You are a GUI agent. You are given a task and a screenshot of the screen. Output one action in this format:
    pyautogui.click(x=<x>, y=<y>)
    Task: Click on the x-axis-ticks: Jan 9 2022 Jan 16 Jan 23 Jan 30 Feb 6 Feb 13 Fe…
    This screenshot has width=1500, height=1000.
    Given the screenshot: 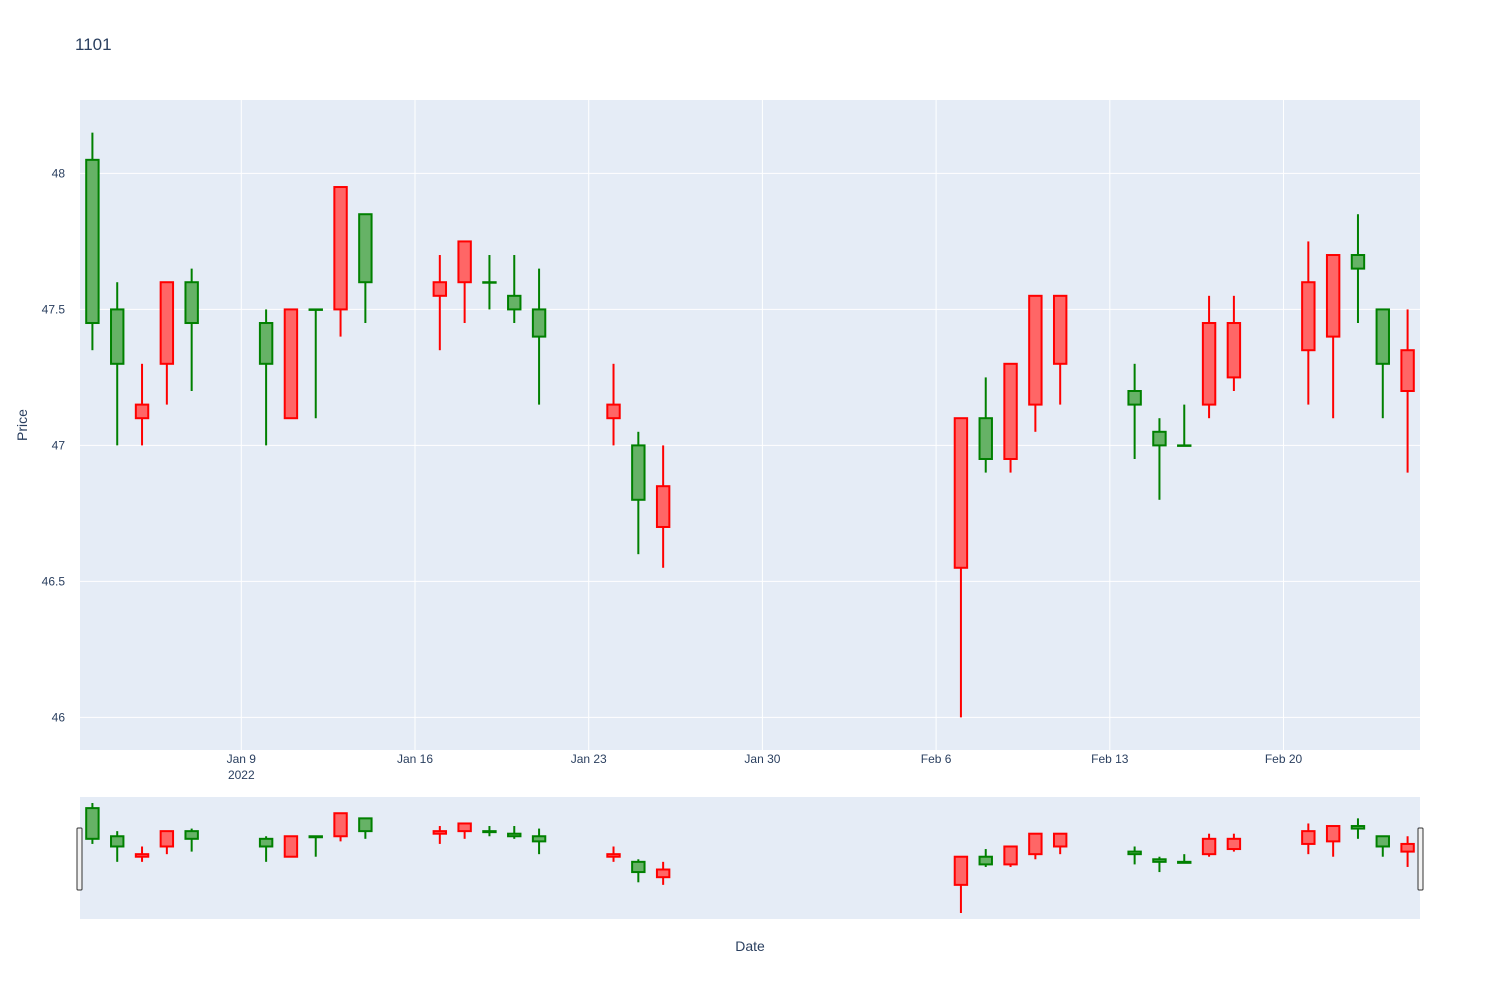 What is the action you would take?
    pyautogui.click(x=765, y=767)
    